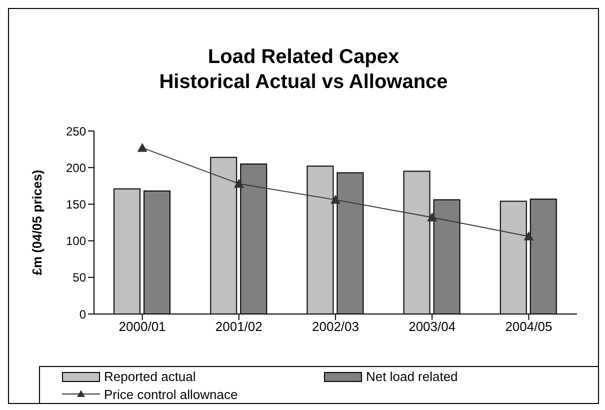 This screenshot has height=410, width=605. Describe the element at coordinates (37, 223) in the screenshot. I see `y-axis-title: £m (04/05 prices)` at that location.